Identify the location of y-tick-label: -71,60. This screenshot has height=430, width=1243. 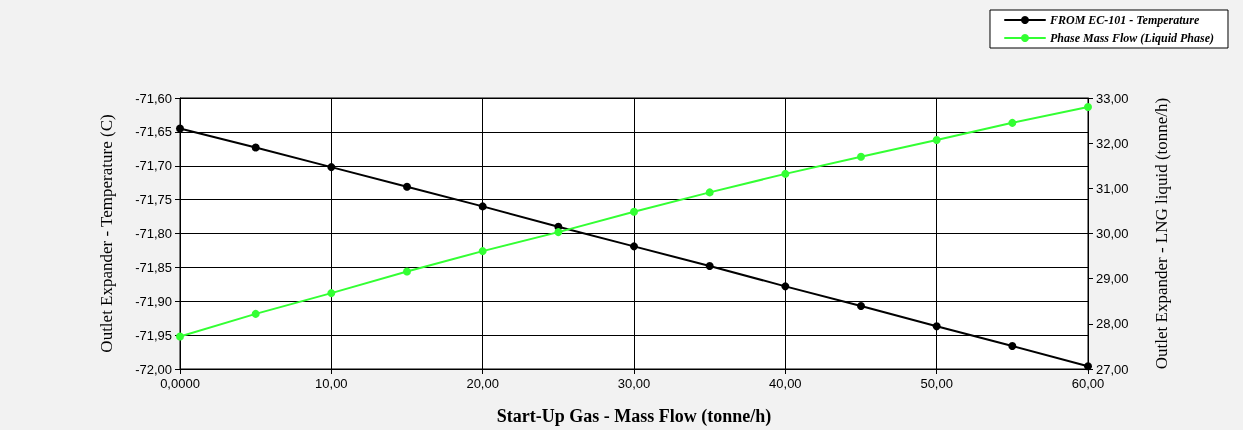
(153, 98).